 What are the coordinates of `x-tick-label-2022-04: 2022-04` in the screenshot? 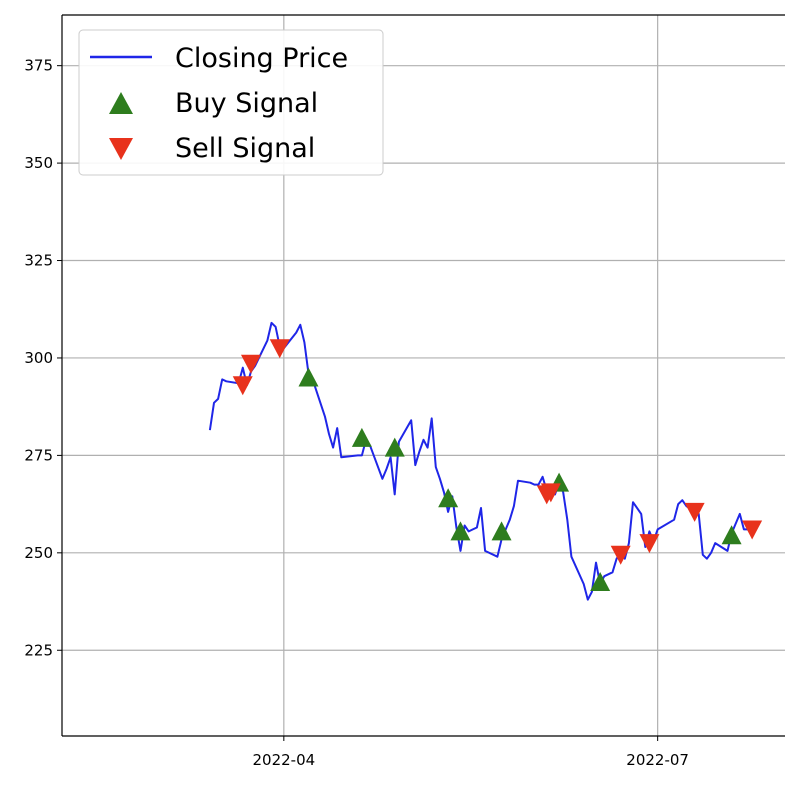 It's located at (283, 760).